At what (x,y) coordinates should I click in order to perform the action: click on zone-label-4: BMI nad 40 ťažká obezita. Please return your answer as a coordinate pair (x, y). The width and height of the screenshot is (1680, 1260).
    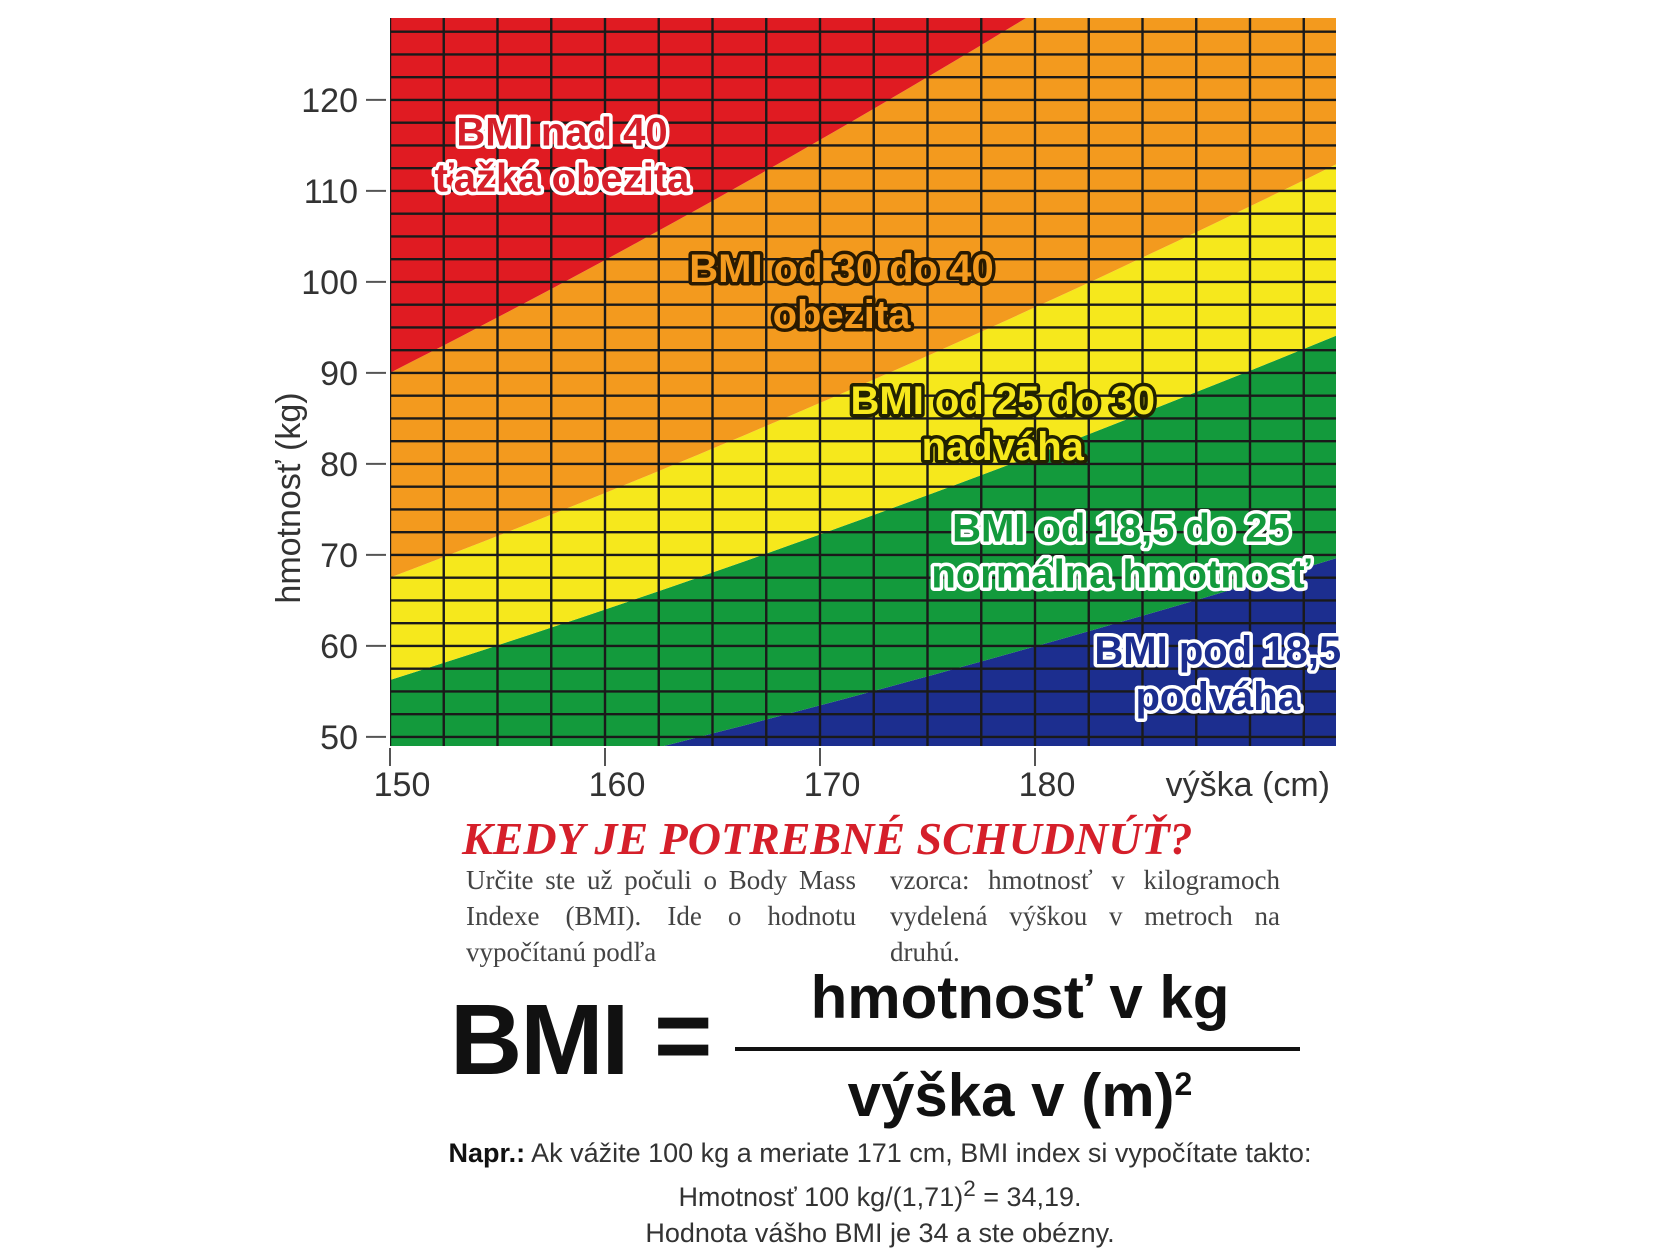
    Looking at the image, I should click on (563, 155).